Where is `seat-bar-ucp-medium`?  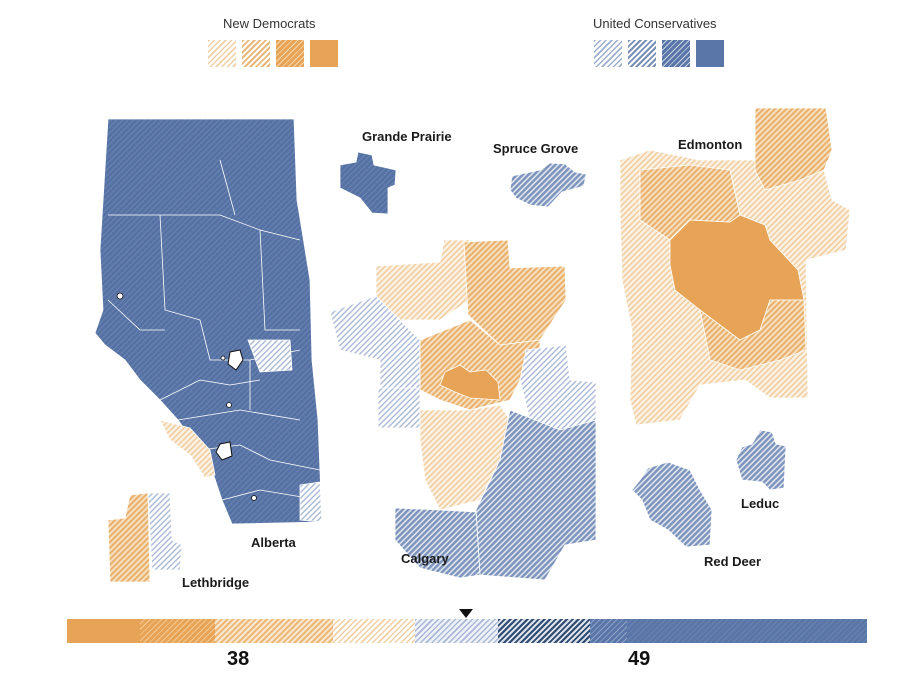 seat-bar-ucp-medium is located at coordinates (544, 631).